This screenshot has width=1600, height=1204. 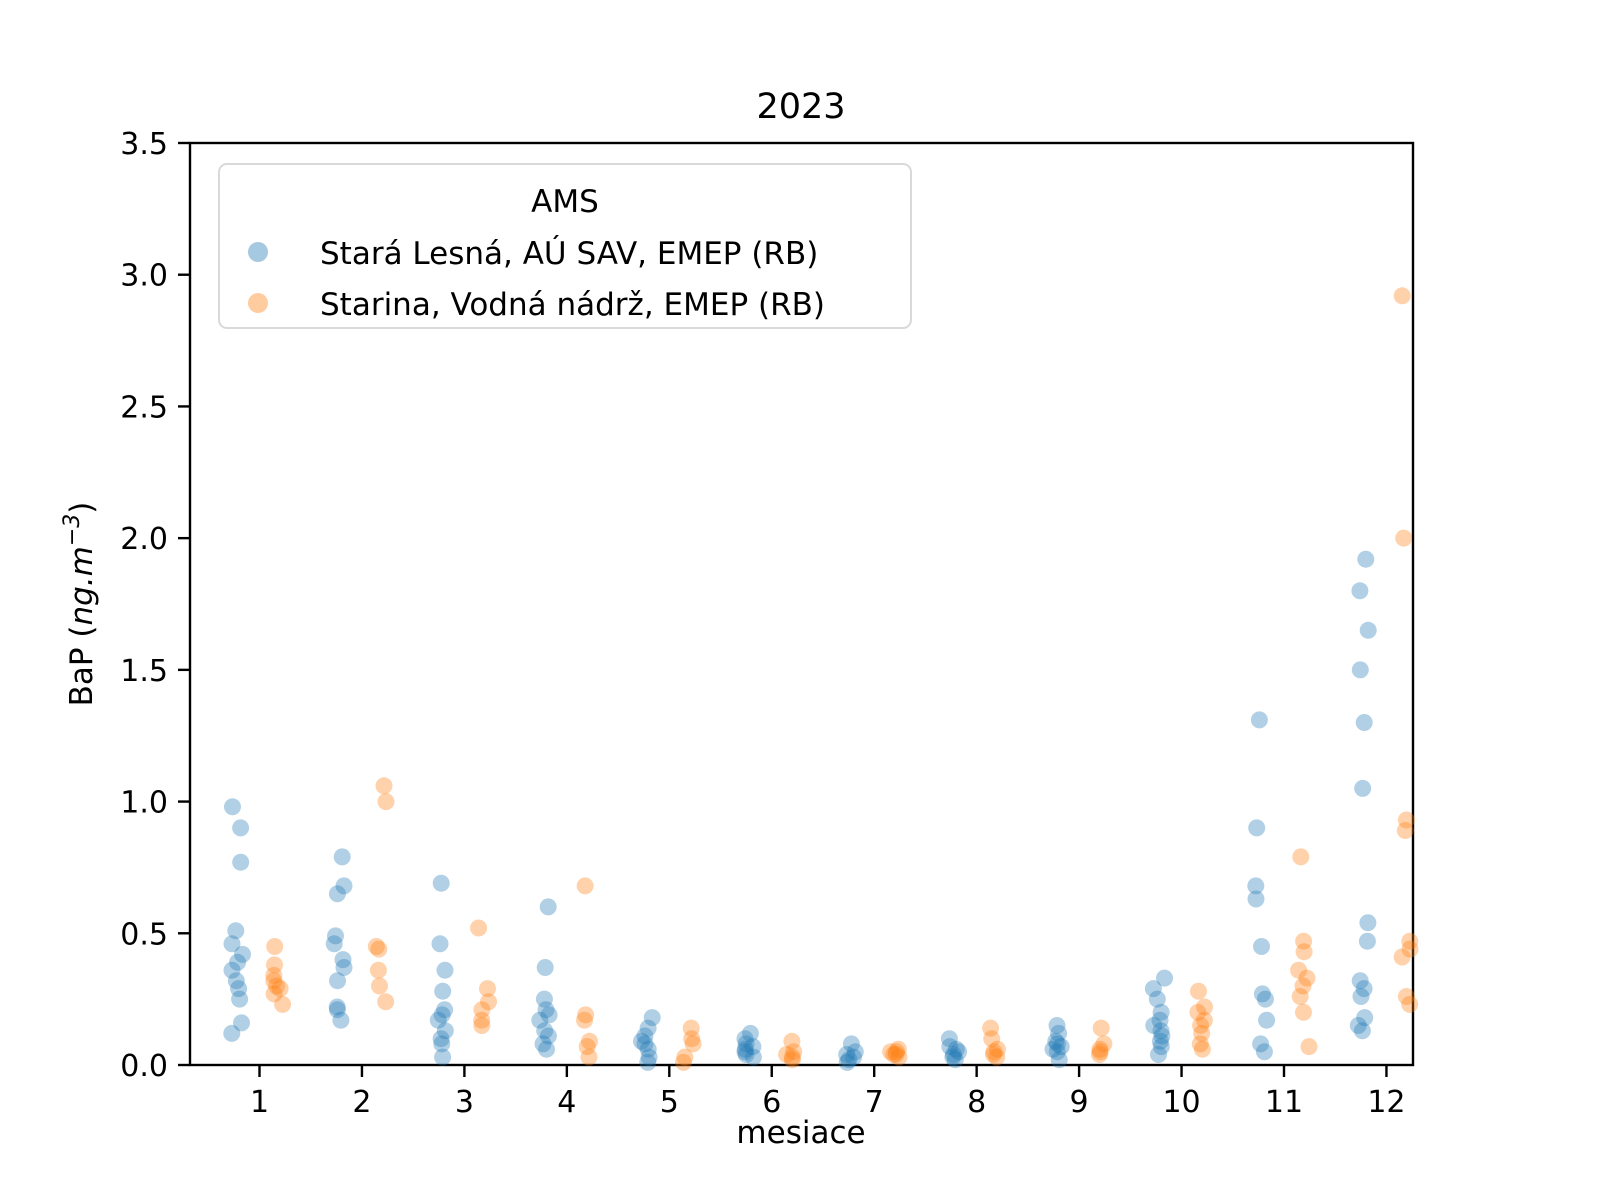 I want to click on x-tick-label: 2, so click(x=361, y=1102).